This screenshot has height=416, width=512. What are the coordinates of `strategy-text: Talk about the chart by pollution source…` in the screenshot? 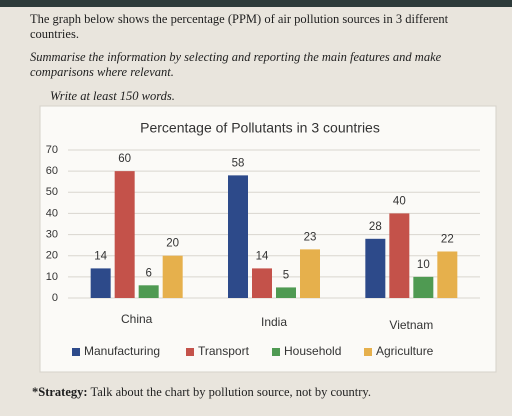 It's located at (230, 392).